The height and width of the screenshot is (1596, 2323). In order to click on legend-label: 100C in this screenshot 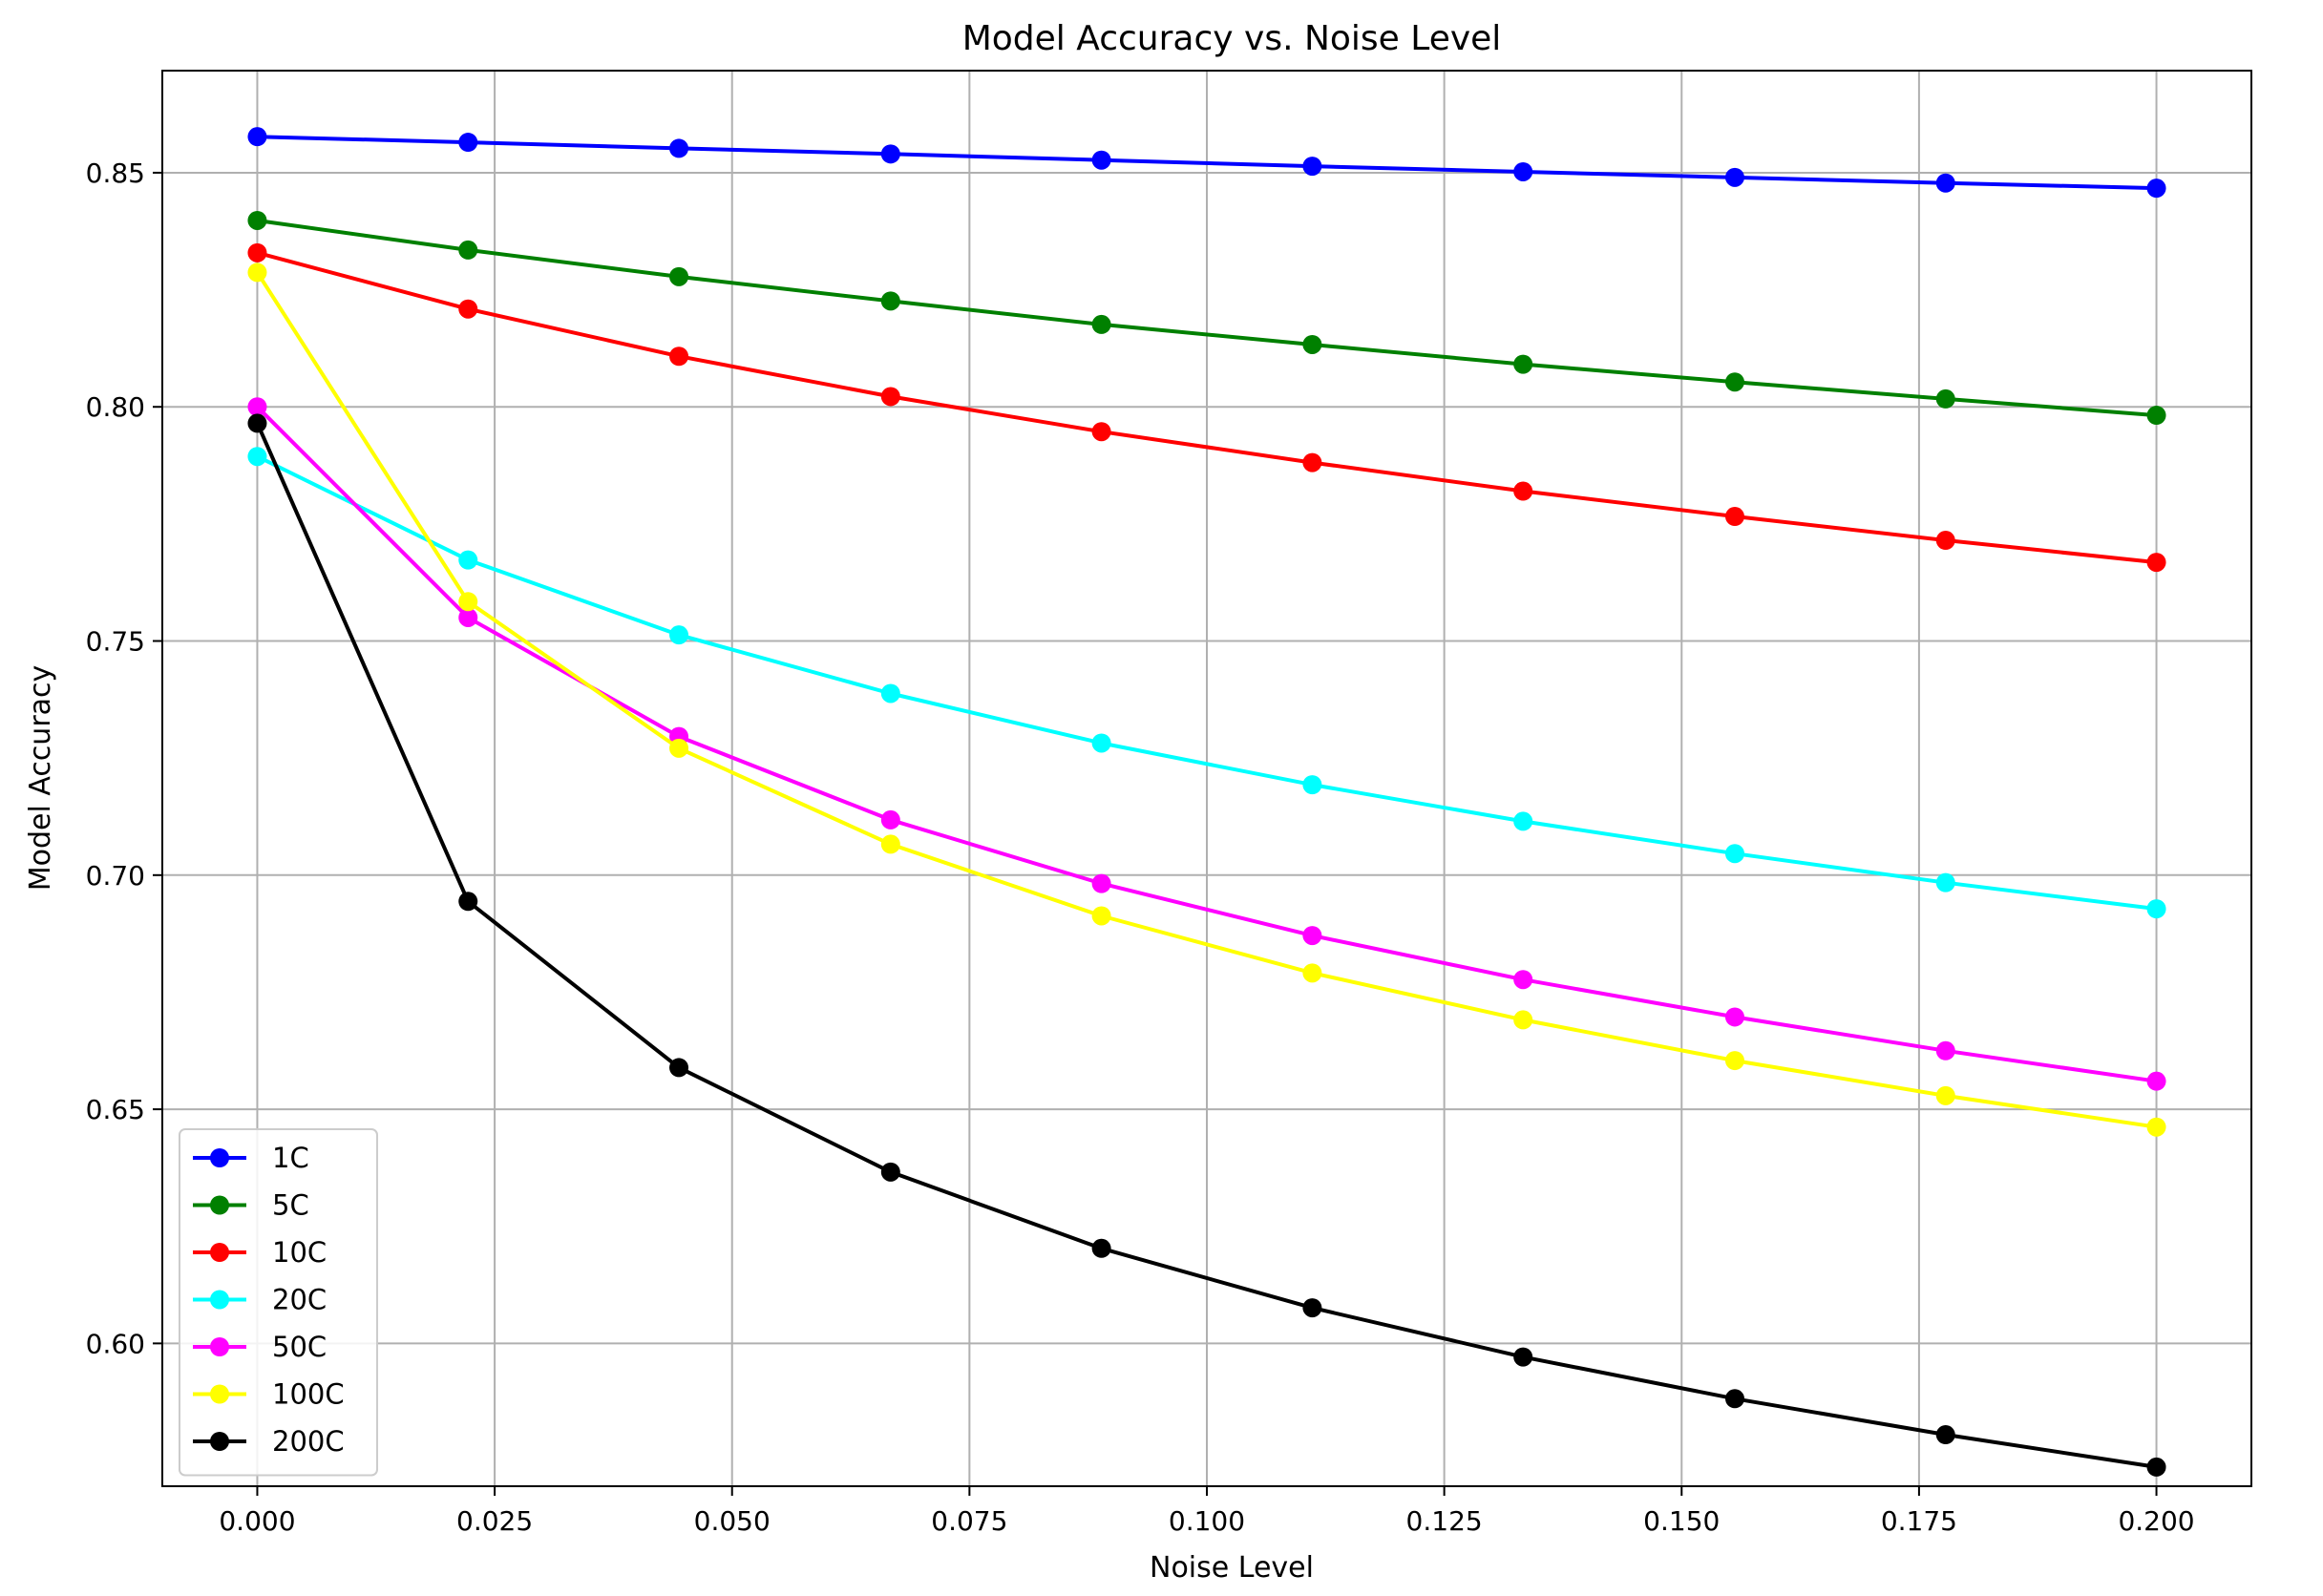, I will do `click(308, 1394)`.